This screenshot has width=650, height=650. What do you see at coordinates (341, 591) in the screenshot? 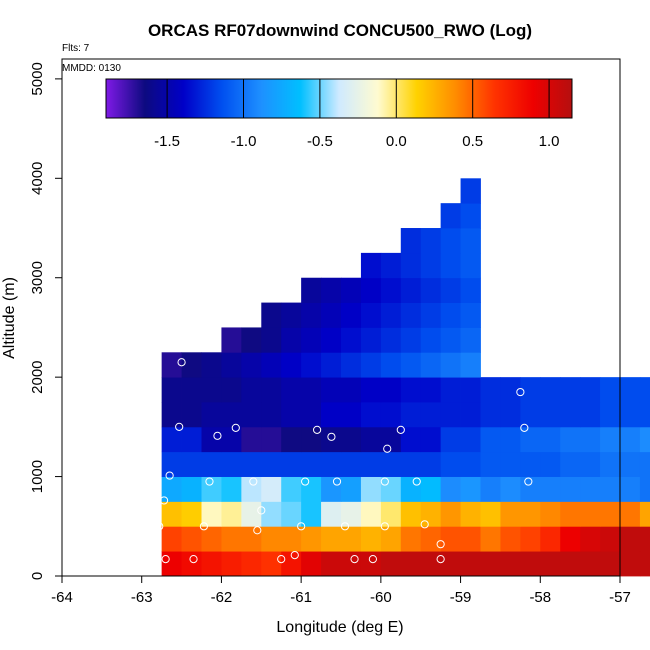
I see `x-axis-ticks: -64 -63 -62 -61 -60 -59 -58 -57` at bounding box center [341, 591].